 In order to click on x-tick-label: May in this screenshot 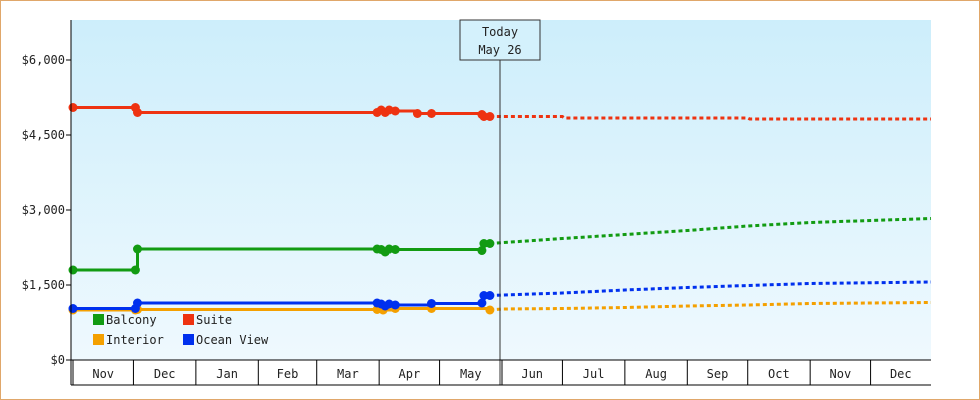, I will do `click(471, 374)`.